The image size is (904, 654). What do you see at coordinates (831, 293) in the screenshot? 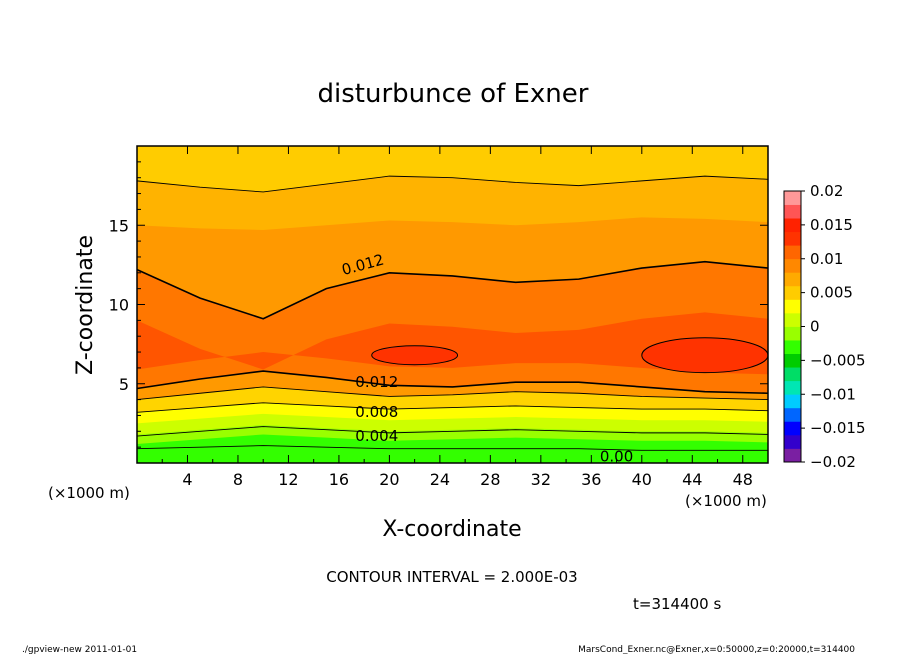
I see `colorbar-tick-label-3: 0.005` at bounding box center [831, 293].